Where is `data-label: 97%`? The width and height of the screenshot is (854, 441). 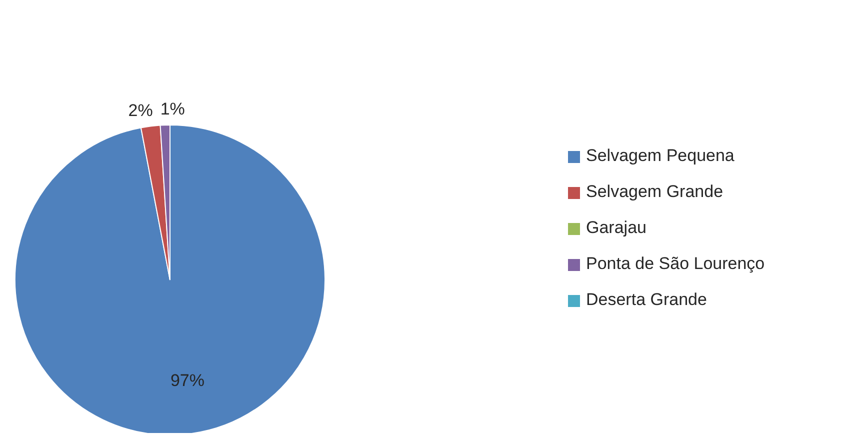
data-label: 97% is located at coordinates (187, 380).